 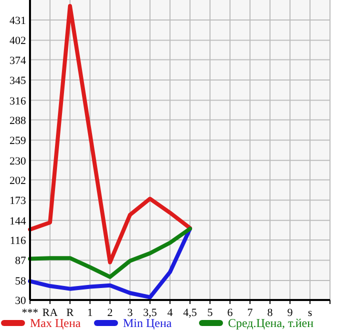 I want to click on x-tick-label: 9, so click(x=290, y=313).